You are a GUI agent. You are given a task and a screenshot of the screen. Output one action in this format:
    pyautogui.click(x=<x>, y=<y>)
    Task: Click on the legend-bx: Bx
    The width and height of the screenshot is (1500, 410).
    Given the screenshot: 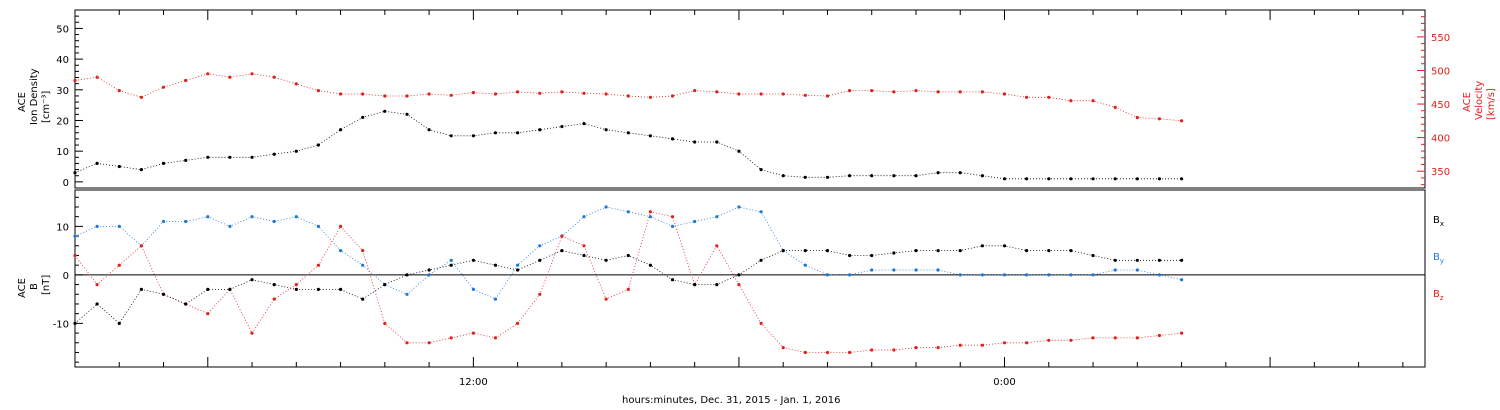 What is the action you would take?
    pyautogui.click(x=1439, y=221)
    